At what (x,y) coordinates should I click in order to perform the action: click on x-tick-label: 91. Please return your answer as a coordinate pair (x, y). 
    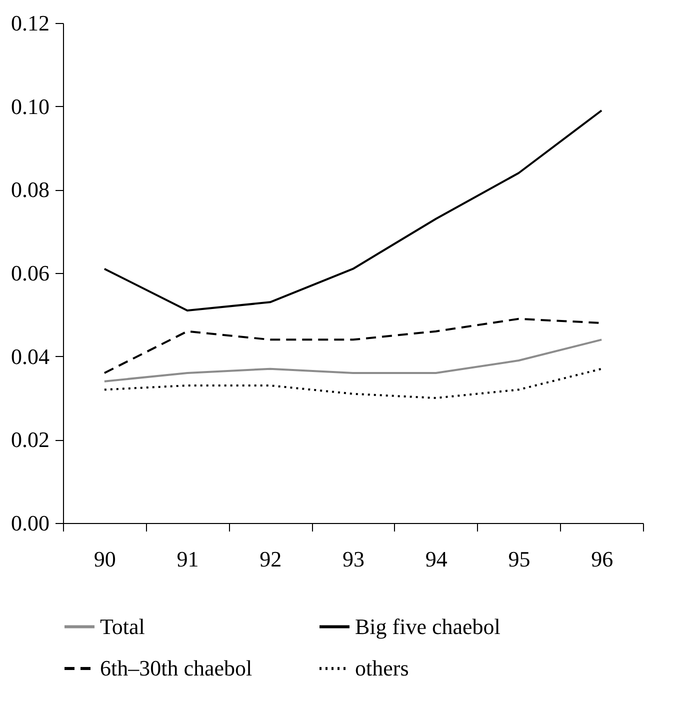
    Looking at the image, I should click on (187, 559).